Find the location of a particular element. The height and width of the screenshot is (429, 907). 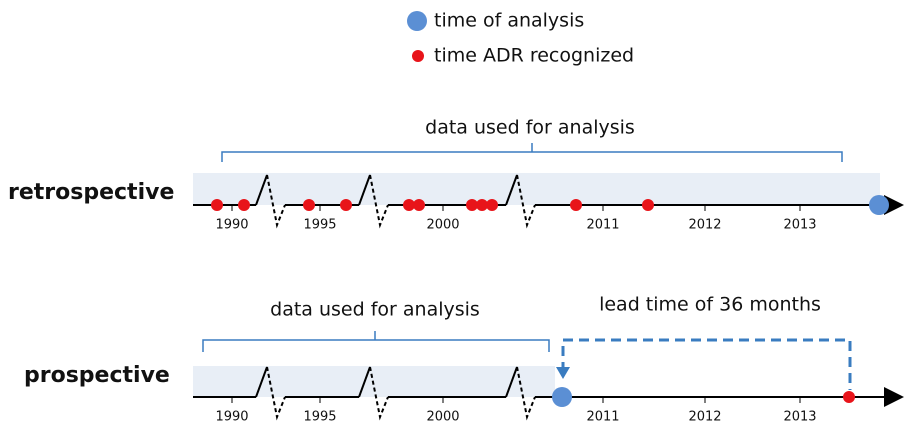

row-label: retrospective is located at coordinates (91, 192).